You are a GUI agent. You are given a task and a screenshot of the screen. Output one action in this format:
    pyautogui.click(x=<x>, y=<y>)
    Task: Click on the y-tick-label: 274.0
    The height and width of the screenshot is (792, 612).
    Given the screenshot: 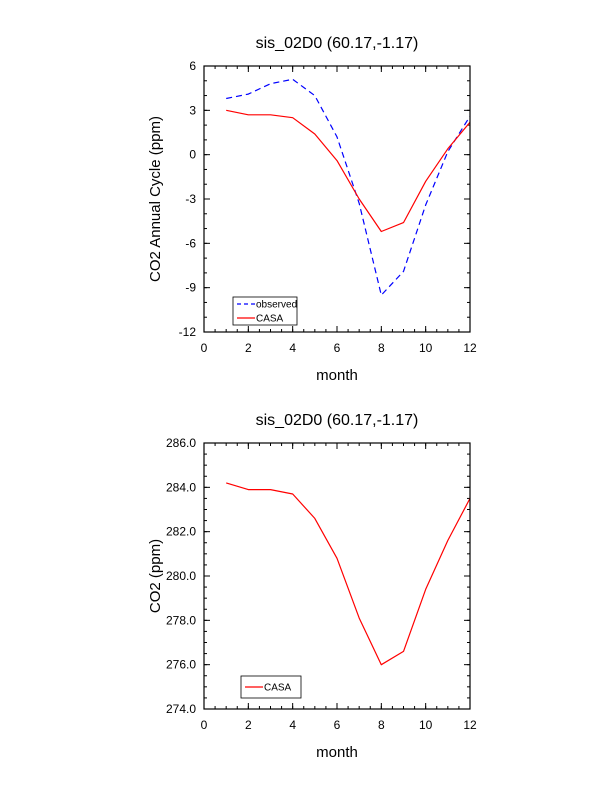 What is the action you would take?
    pyautogui.click(x=181, y=709)
    